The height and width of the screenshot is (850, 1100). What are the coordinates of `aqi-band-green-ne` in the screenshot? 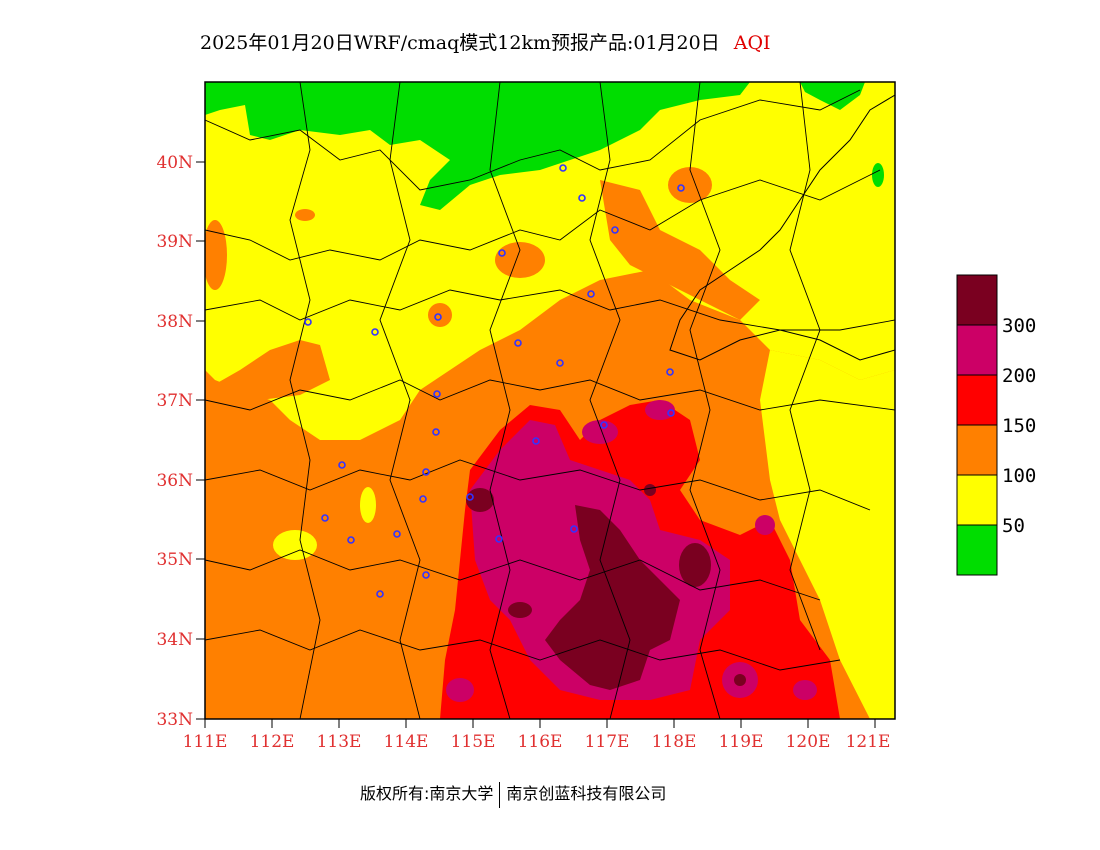 It's located at (832, 96).